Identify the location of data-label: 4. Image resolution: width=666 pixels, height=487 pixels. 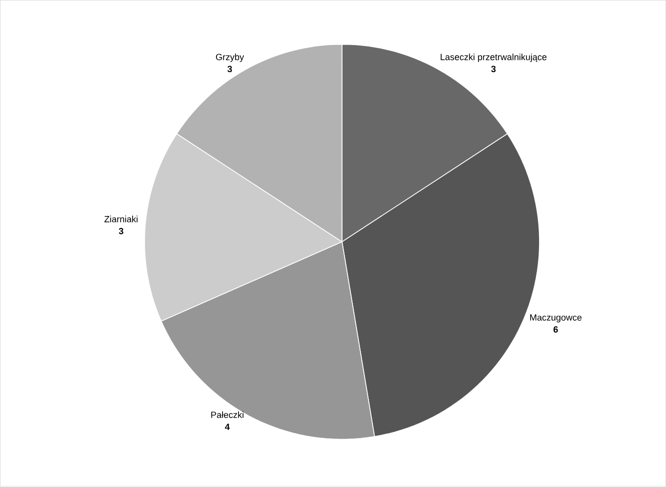
(227, 427).